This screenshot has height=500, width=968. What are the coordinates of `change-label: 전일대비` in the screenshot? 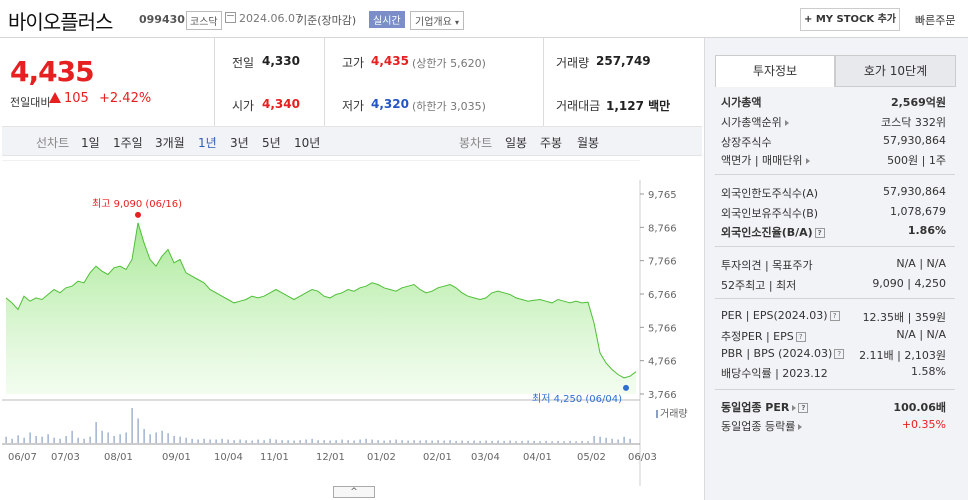 It's located at (30, 102).